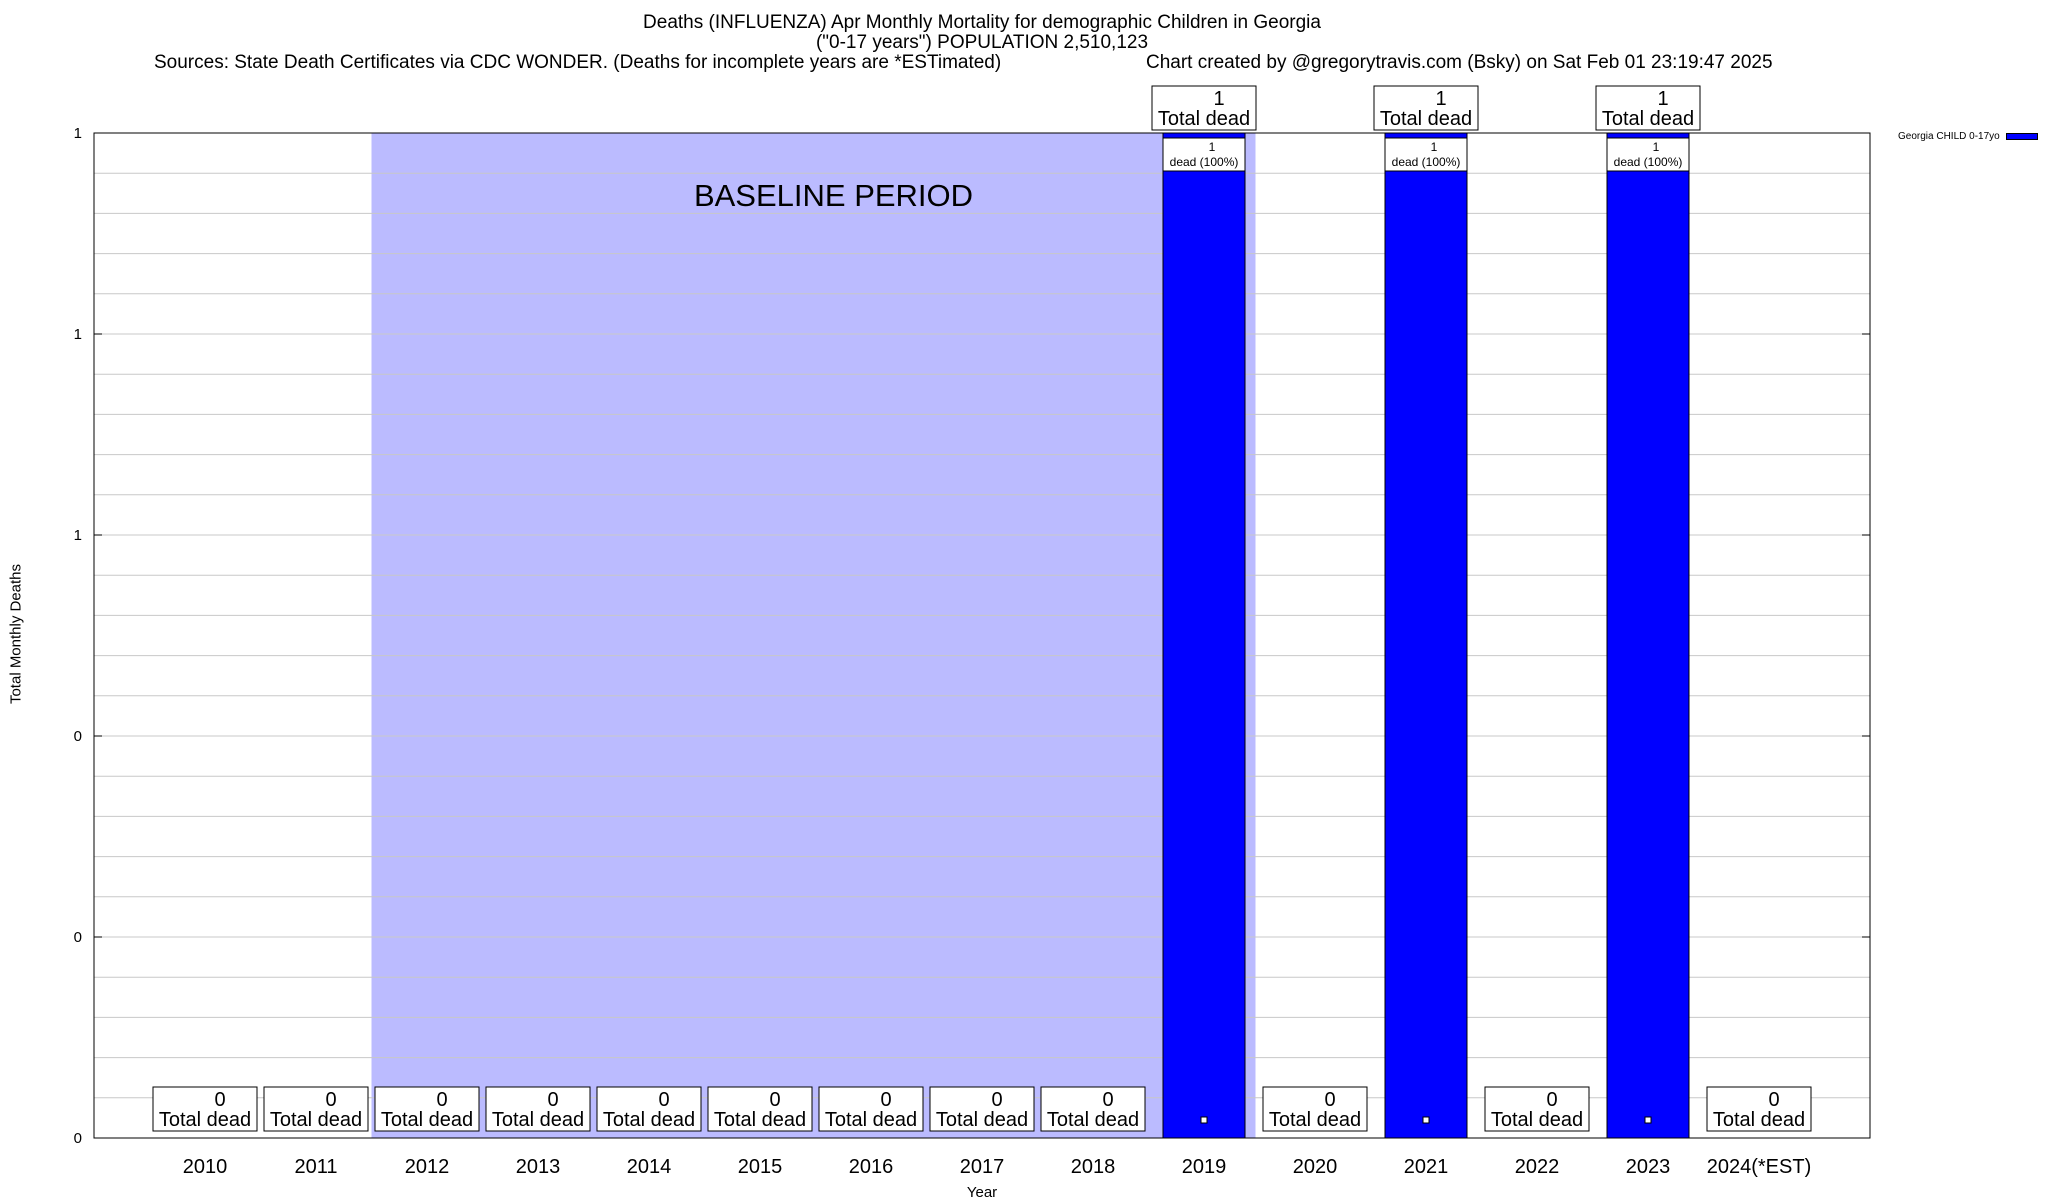 The image size is (2048, 1201). What do you see at coordinates (1315, 1167) in the screenshot?
I see `x-tick-label: 2020` at bounding box center [1315, 1167].